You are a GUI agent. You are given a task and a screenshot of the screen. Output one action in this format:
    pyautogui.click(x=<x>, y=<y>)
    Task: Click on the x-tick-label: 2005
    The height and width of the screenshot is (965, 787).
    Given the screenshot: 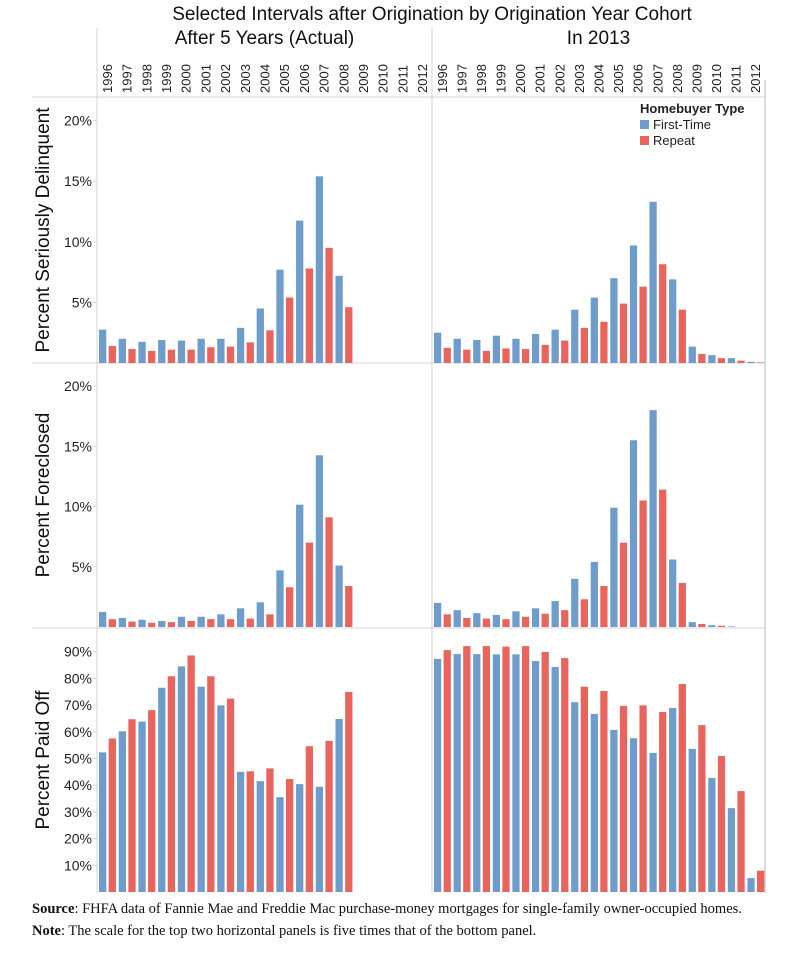 What is the action you would take?
    pyautogui.click(x=284, y=78)
    